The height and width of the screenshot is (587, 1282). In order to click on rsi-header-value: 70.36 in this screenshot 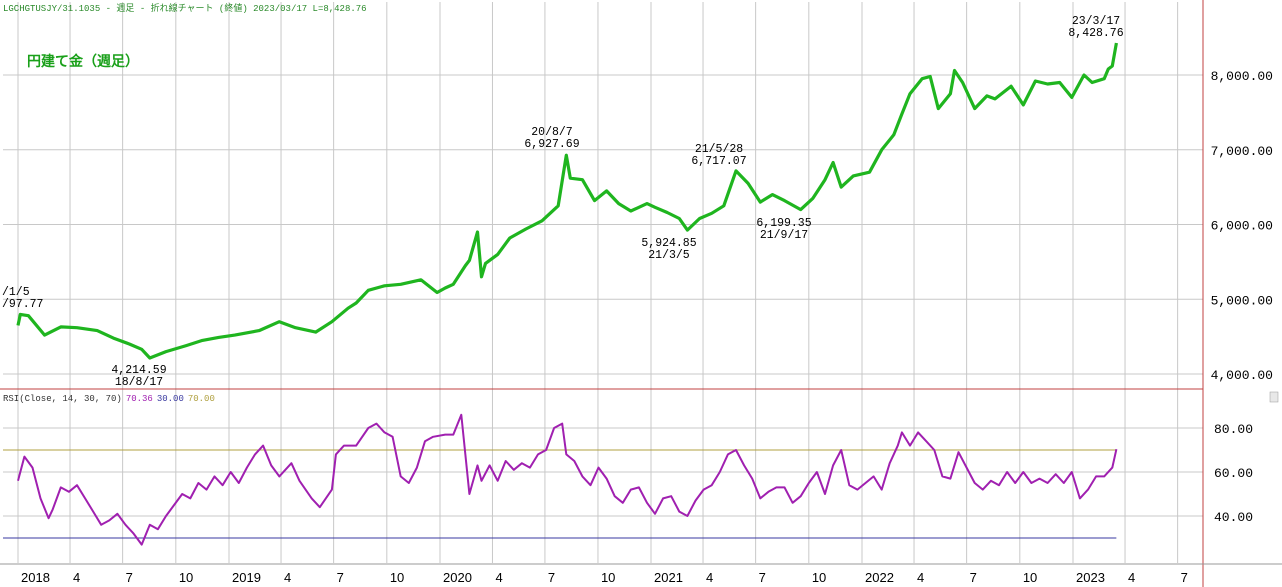, I will do `click(139, 399)`.